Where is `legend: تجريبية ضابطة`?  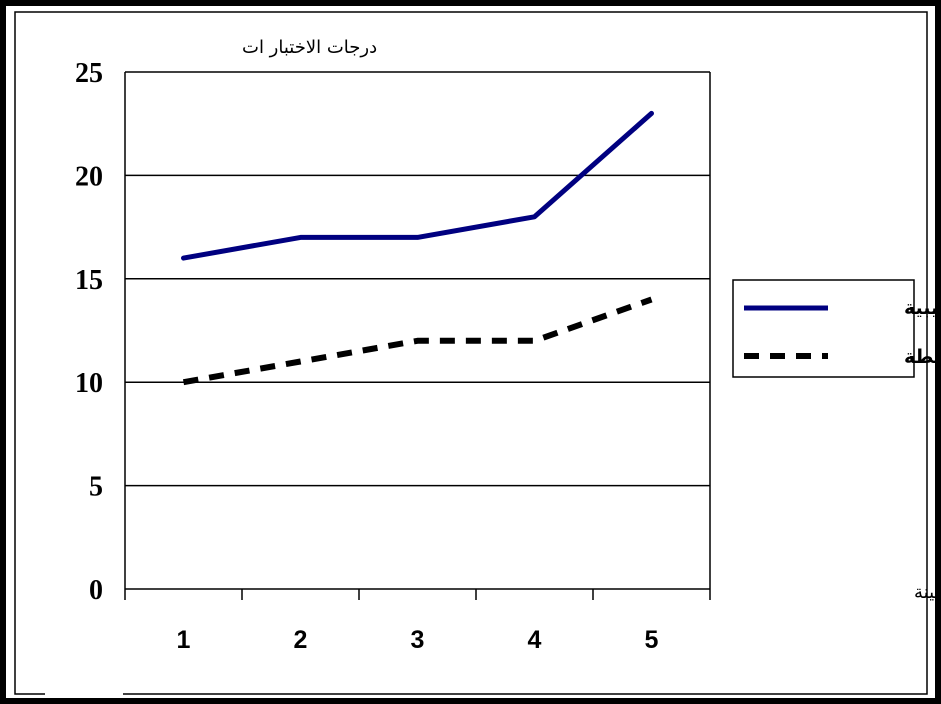
legend: تجريبية ضابطة is located at coordinates (836, 328).